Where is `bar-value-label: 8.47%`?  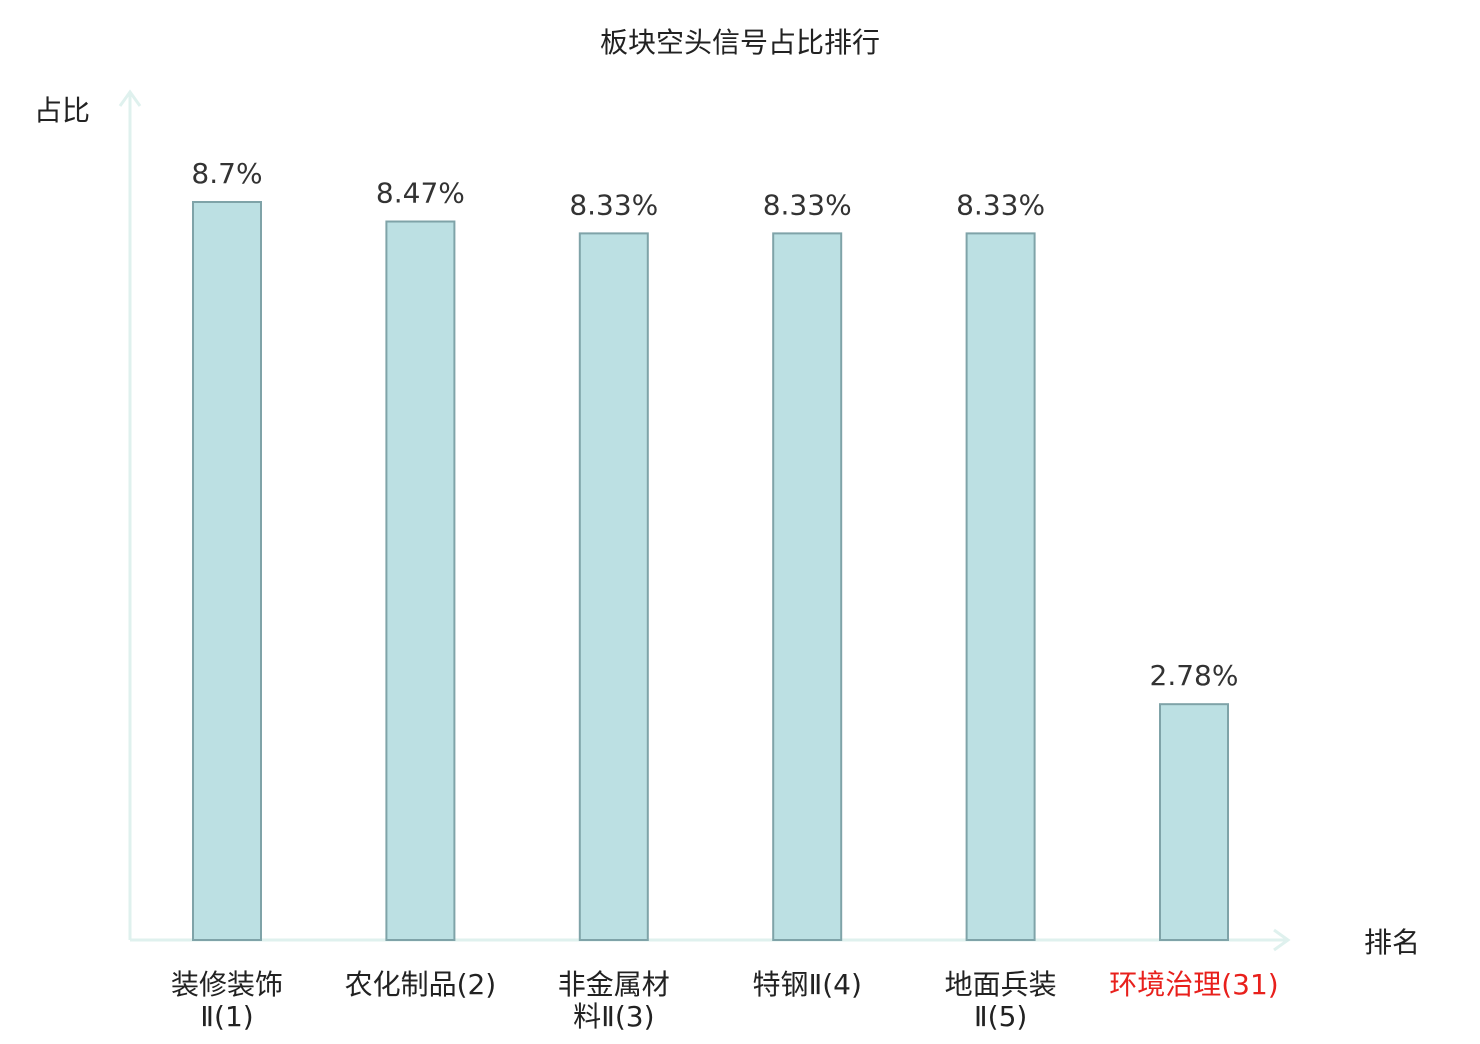 bar-value-label: 8.47% is located at coordinates (420, 193).